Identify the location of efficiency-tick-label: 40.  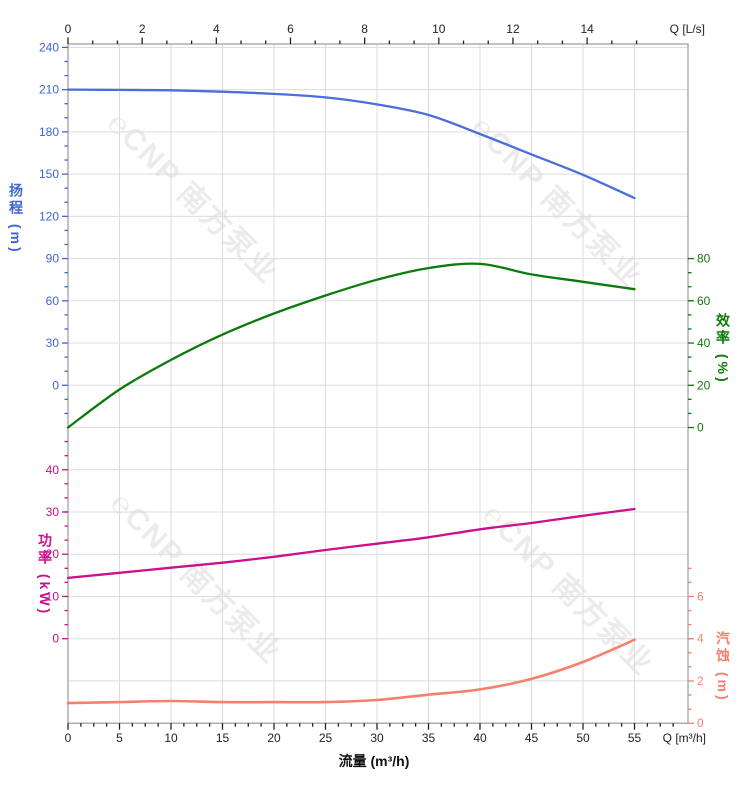
(704, 343).